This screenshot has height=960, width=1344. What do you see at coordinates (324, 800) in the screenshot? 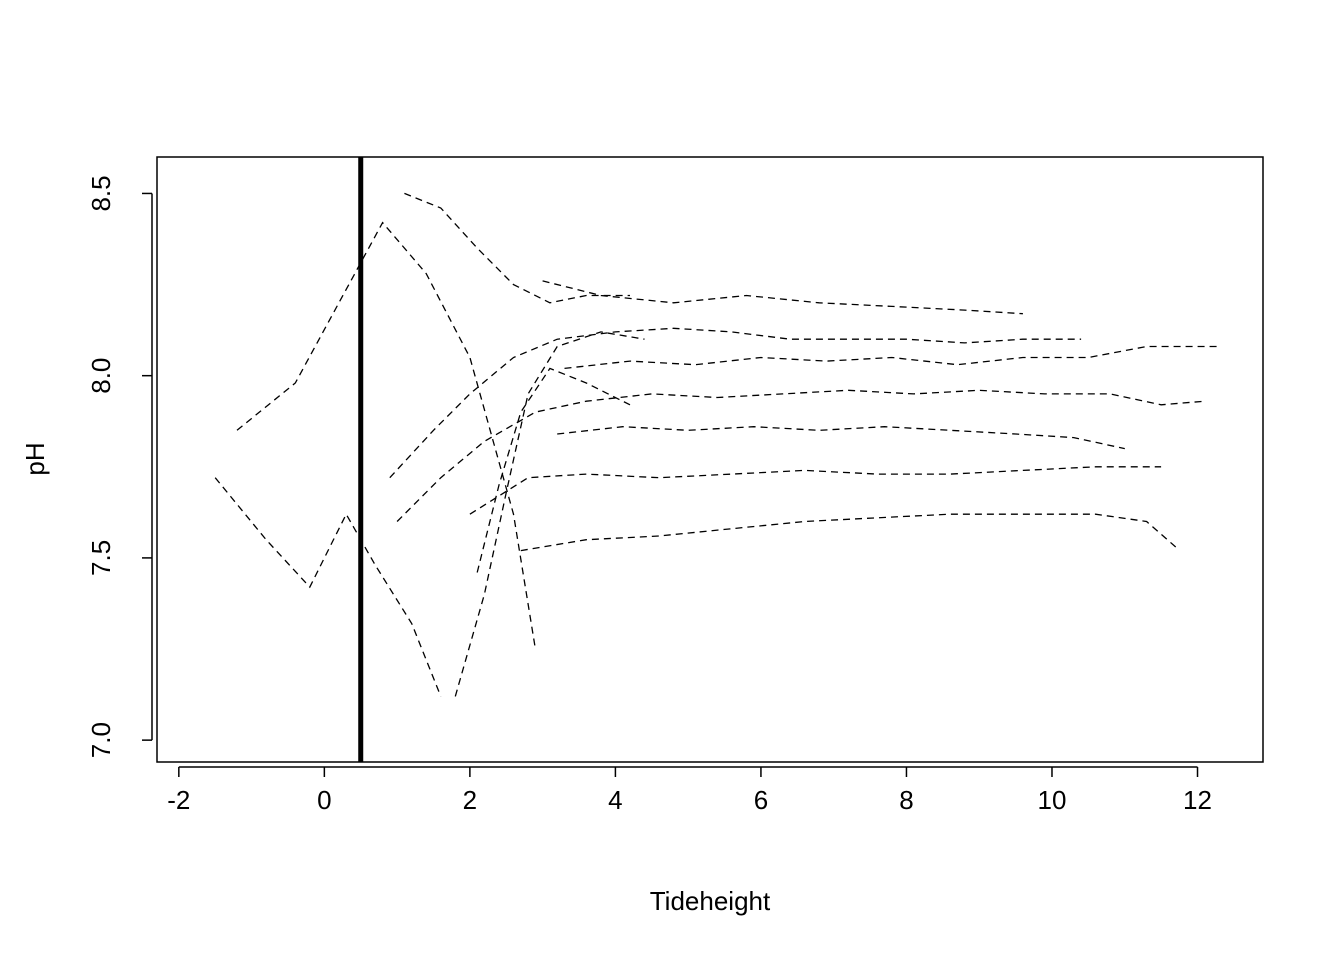
I see `x-tick-label: 0` at bounding box center [324, 800].